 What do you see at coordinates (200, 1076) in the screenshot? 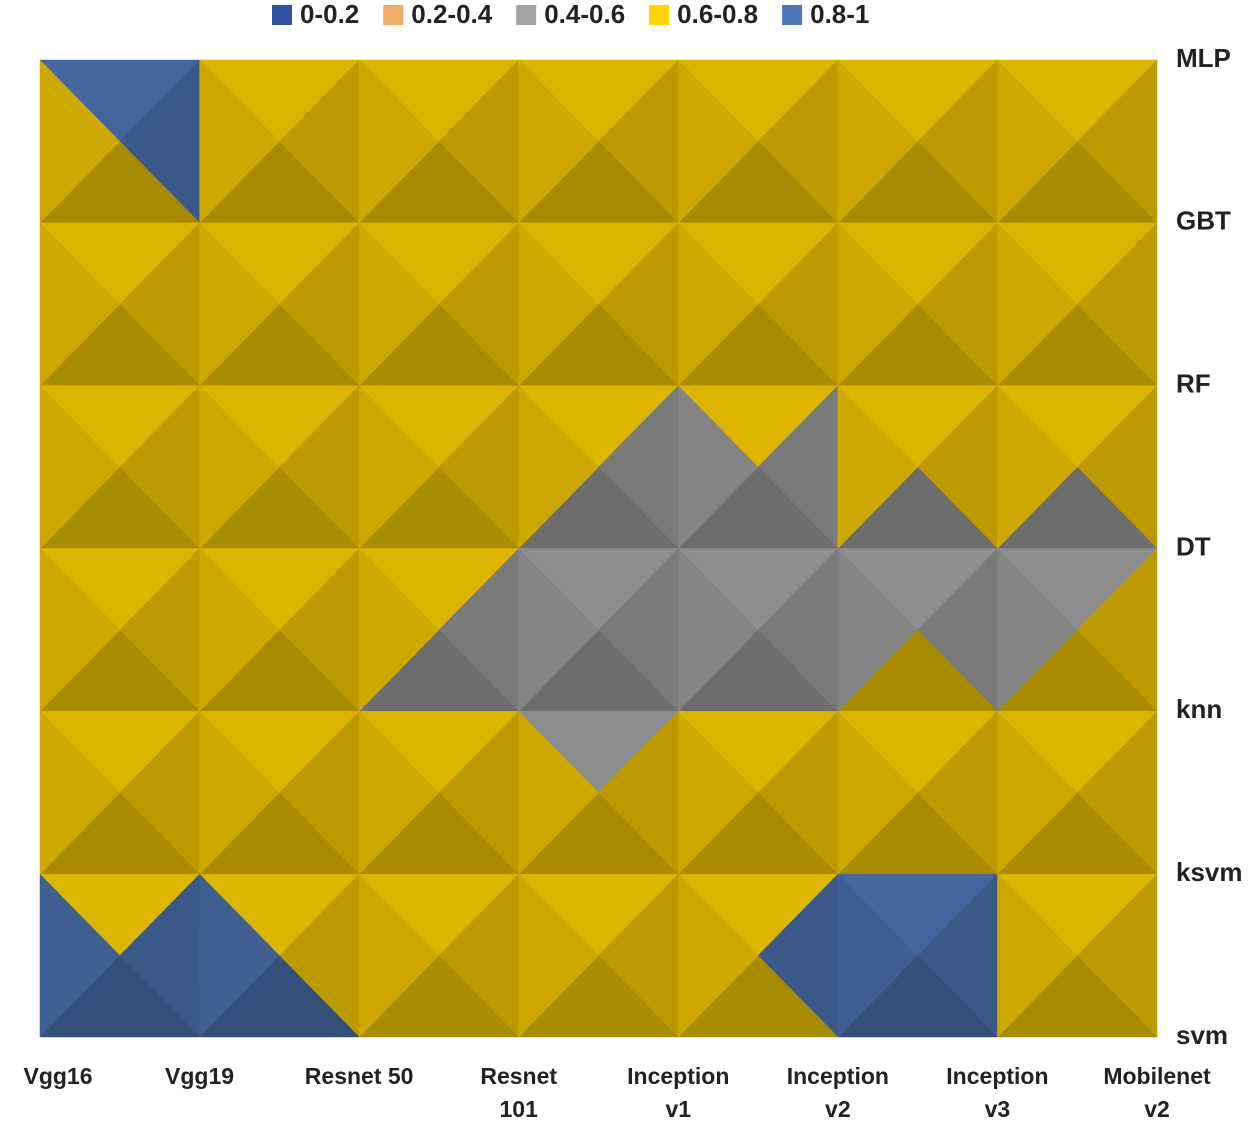
I see `x-tick-label: Vgg19` at bounding box center [200, 1076].